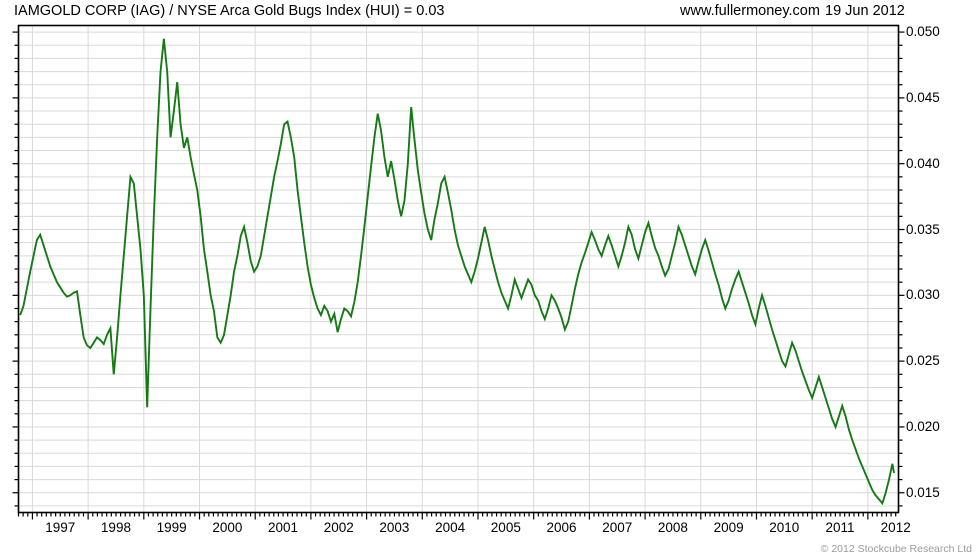 Image resolution: width=980 pixels, height=560 pixels. I want to click on x-axis-tick-label: 2004, so click(450, 527).